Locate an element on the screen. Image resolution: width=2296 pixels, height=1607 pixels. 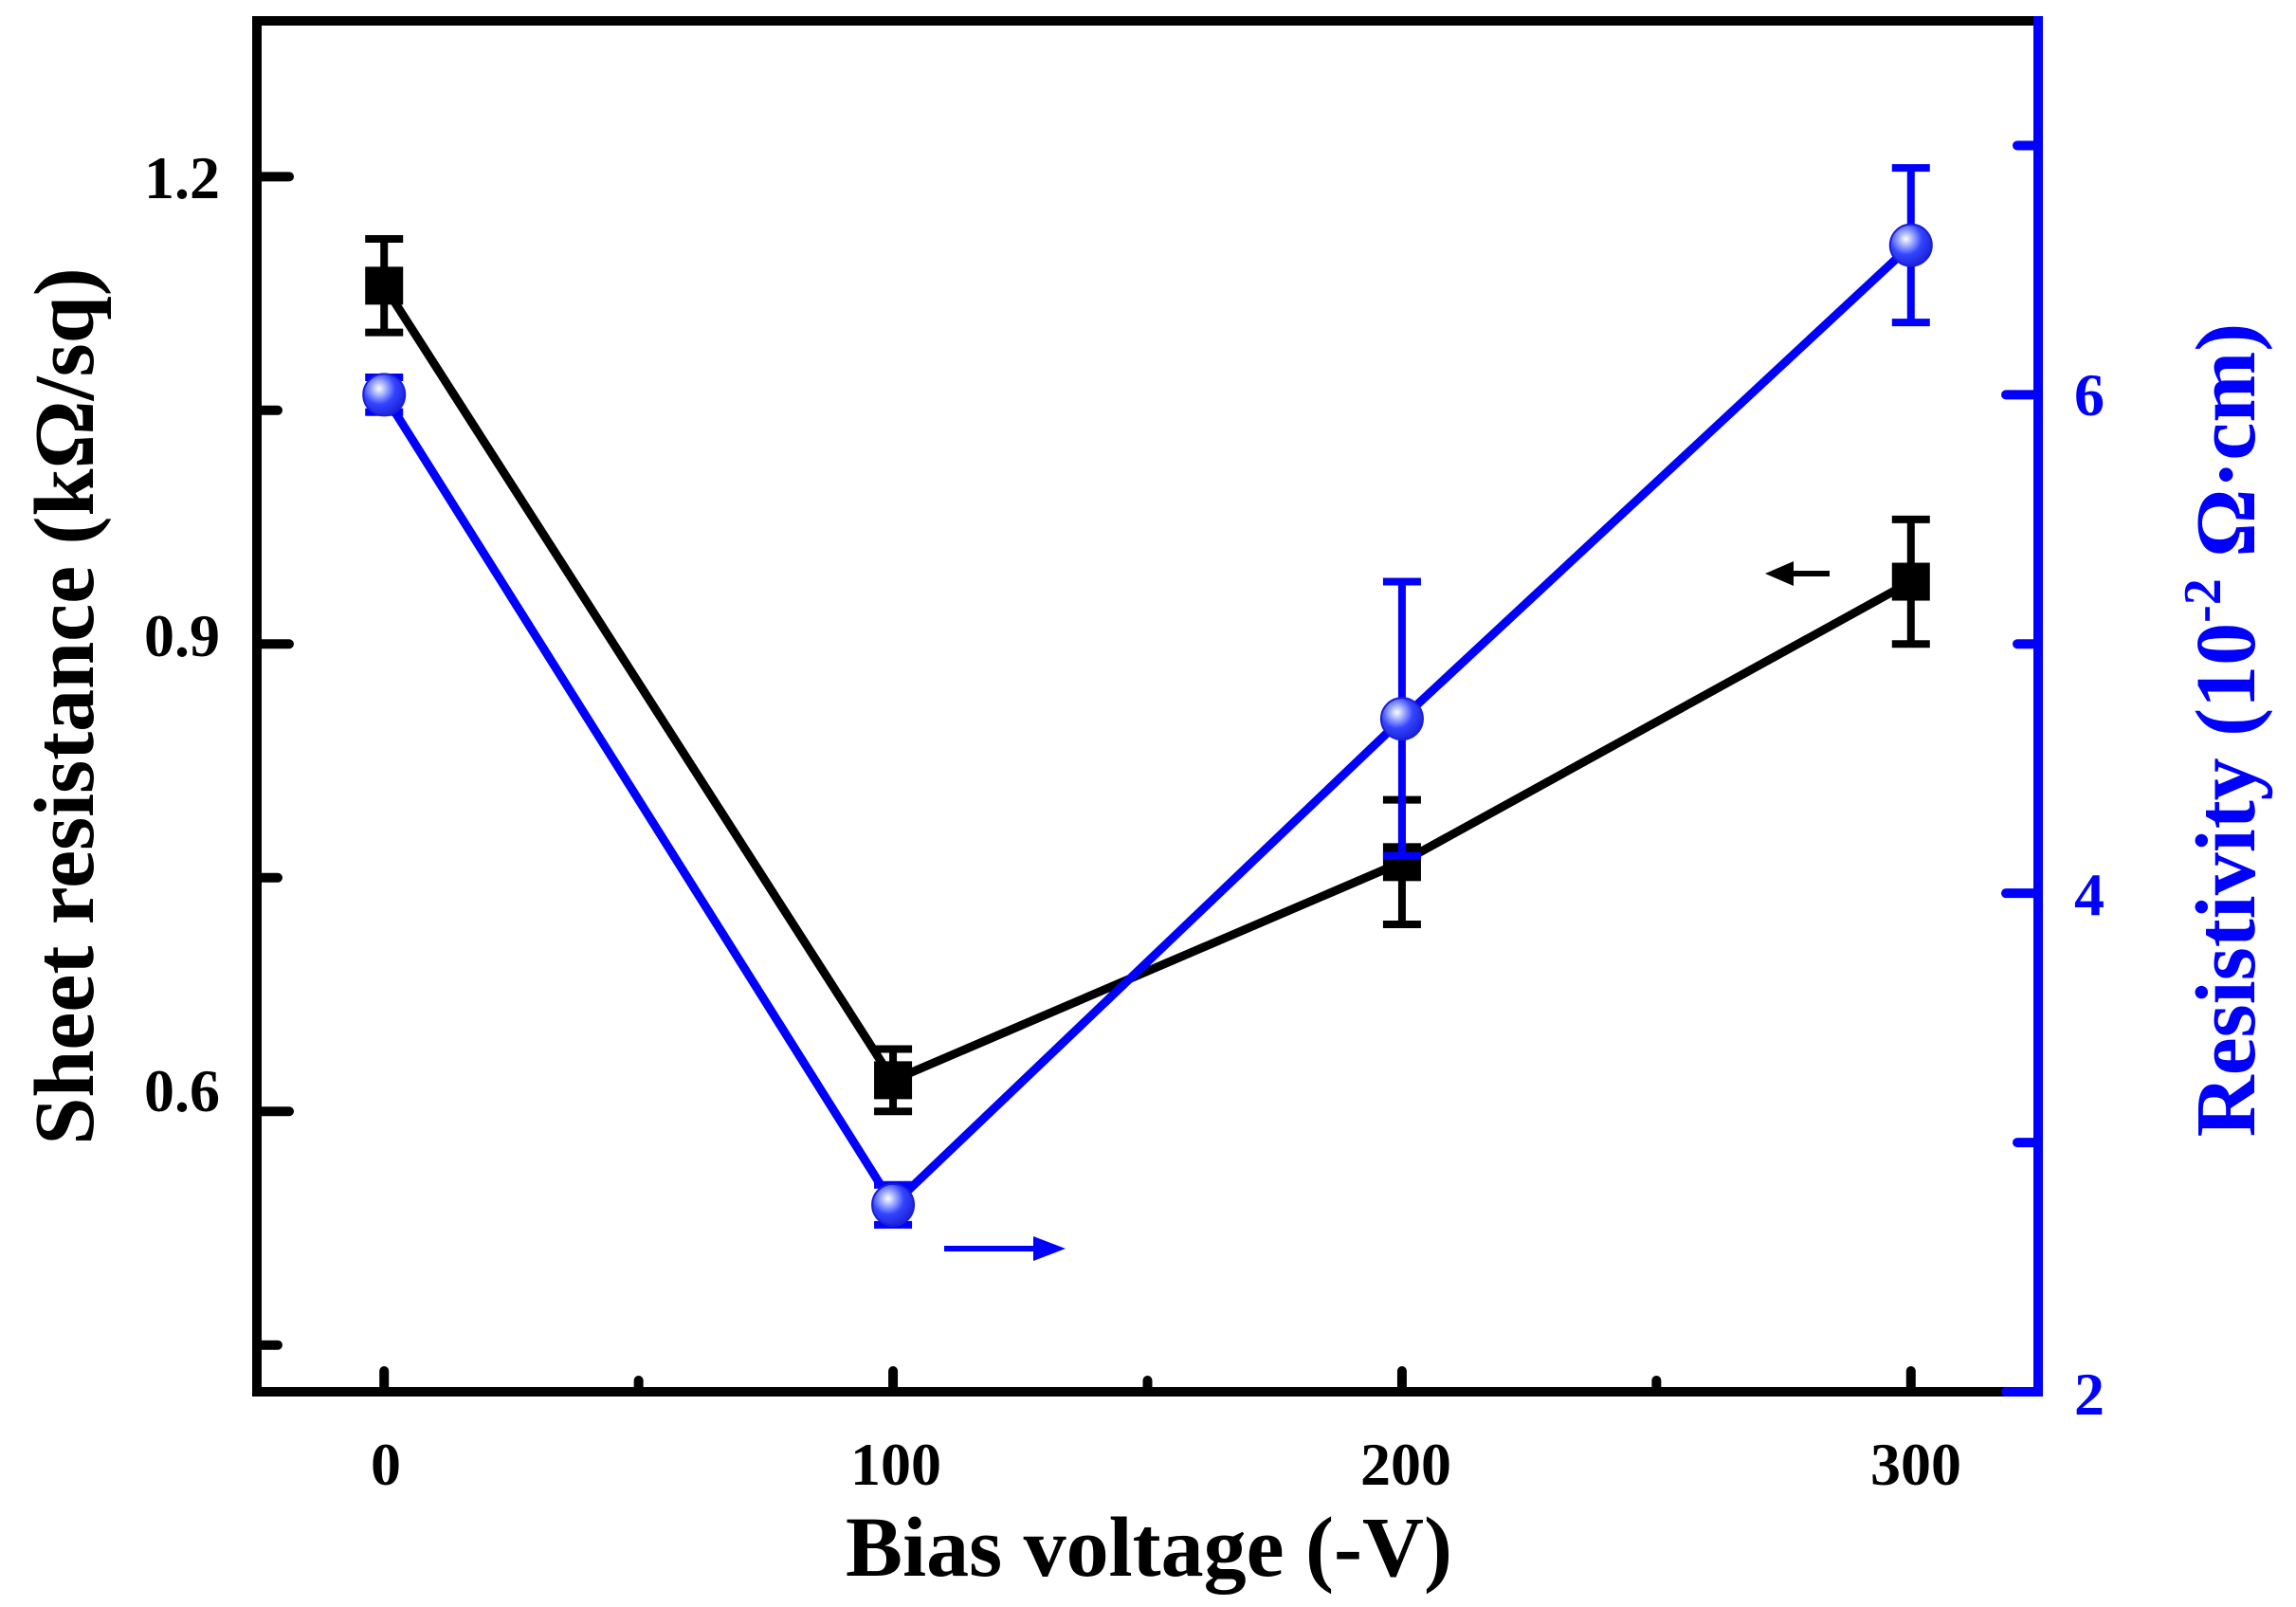
y-right-tick-label-4: 4 is located at coordinates (2089, 895).